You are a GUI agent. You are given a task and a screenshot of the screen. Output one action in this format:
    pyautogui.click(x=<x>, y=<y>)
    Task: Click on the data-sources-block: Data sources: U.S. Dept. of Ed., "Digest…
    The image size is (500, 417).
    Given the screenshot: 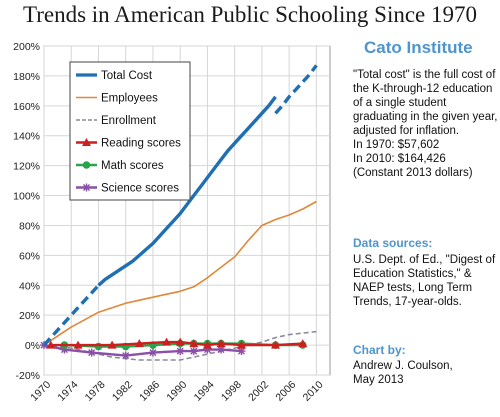 What is the action you would take?
    pyautogui.click(x=426, y=272)
    